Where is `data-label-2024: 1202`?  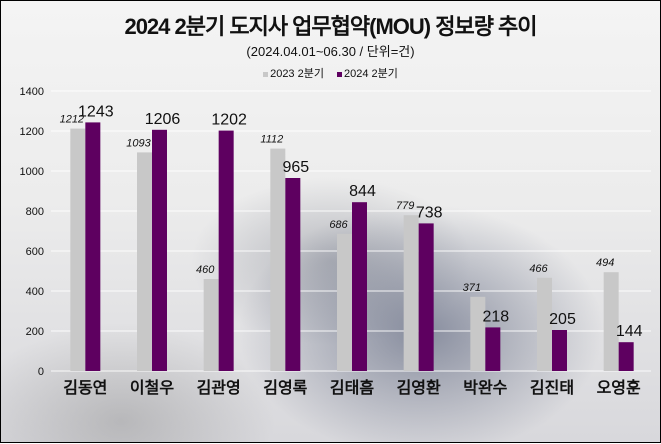
data-label-2024: 1202 is located at coordinates (229, 120).